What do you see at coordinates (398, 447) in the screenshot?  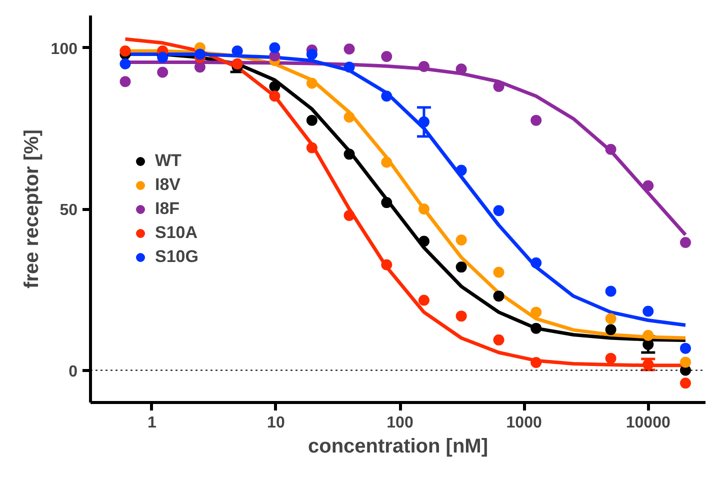 I see `x-axis-title: concentration [nM]` at bounding box center [398, 447].